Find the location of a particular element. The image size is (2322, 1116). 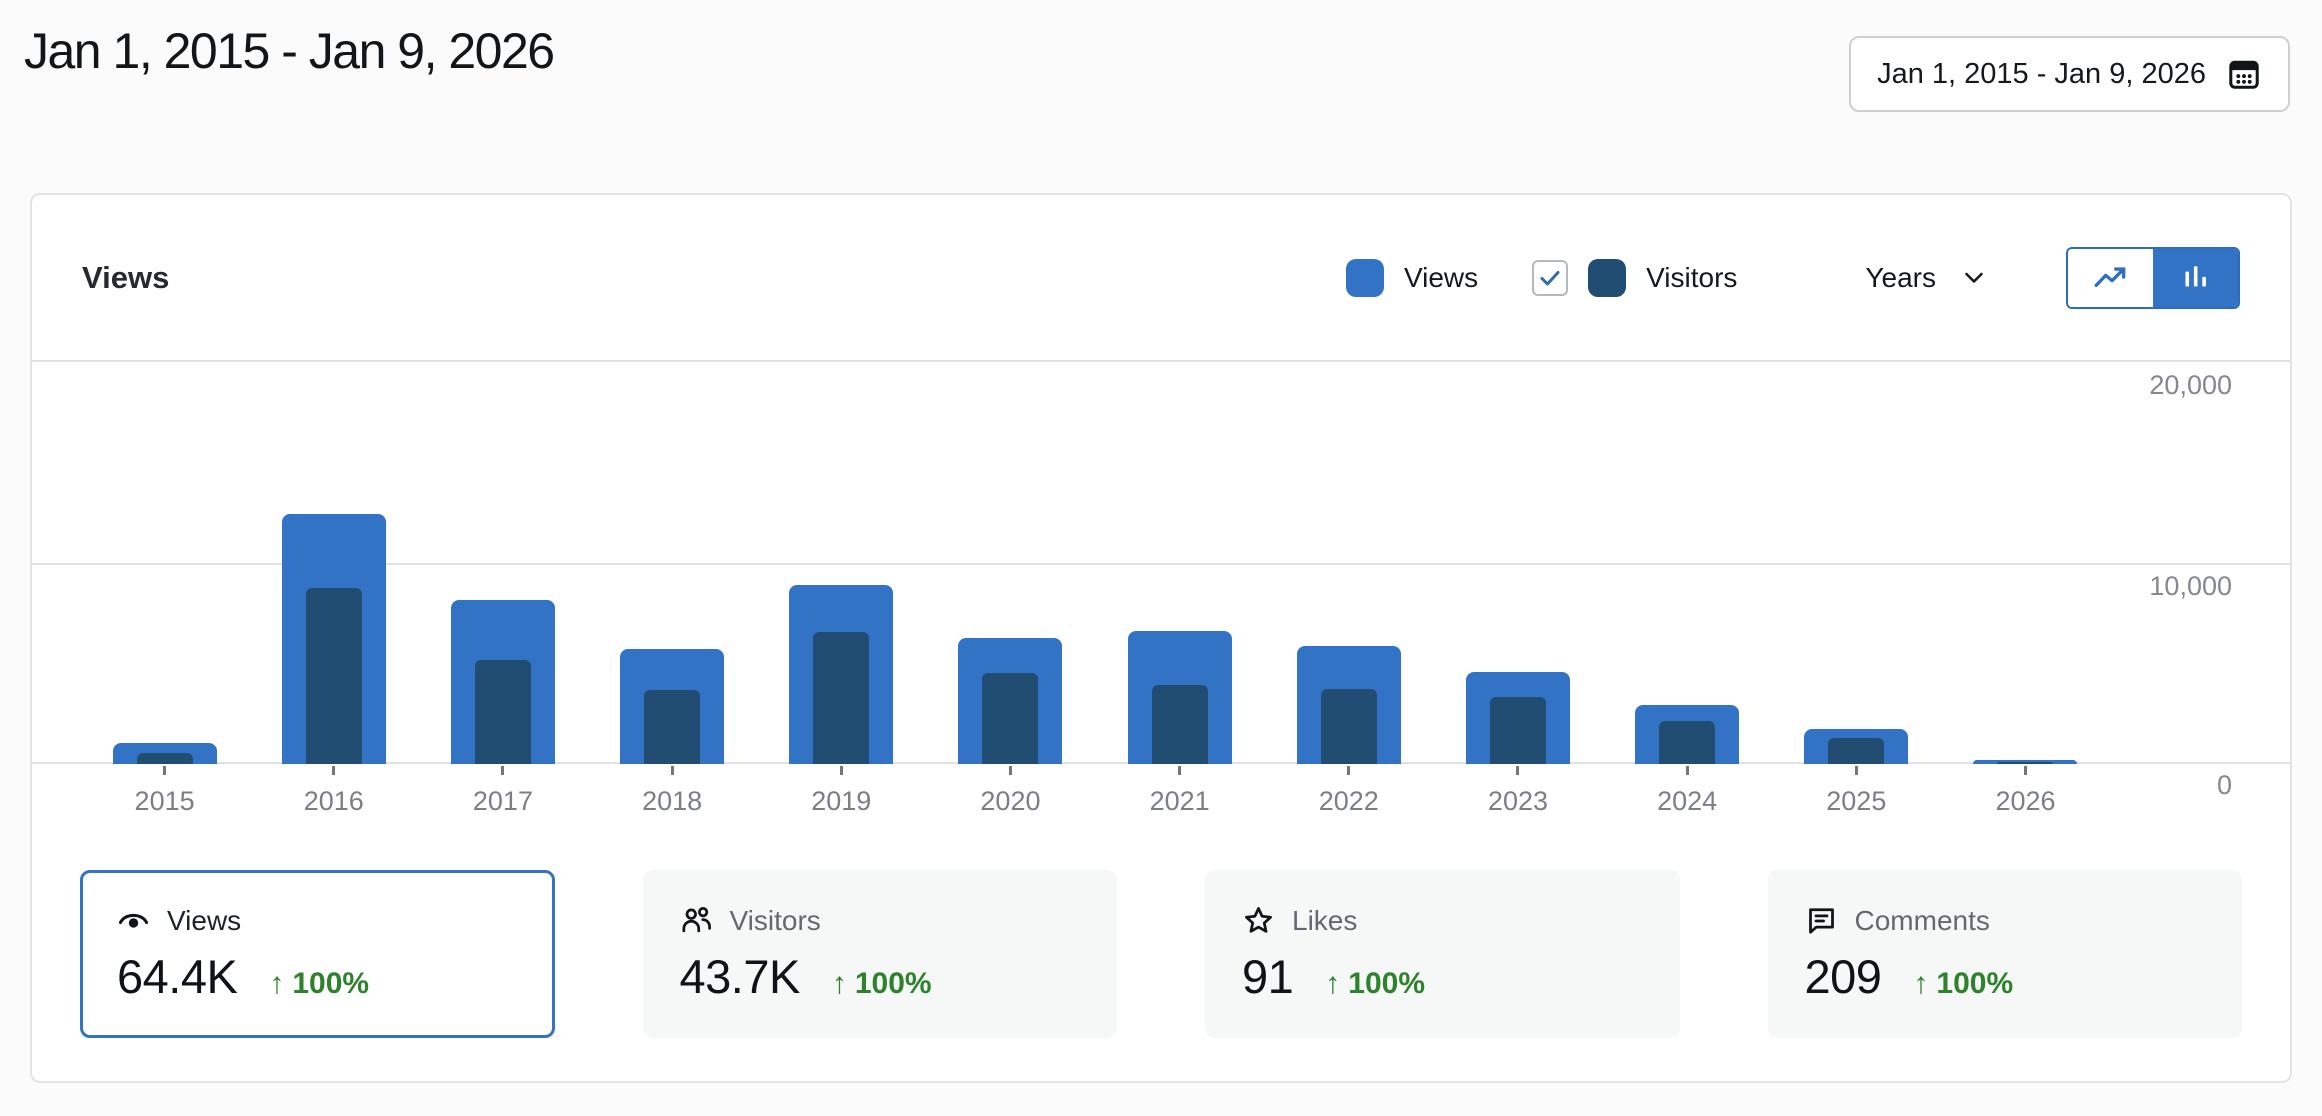

bar-group-2024 is located at coordinates (1687, 563).